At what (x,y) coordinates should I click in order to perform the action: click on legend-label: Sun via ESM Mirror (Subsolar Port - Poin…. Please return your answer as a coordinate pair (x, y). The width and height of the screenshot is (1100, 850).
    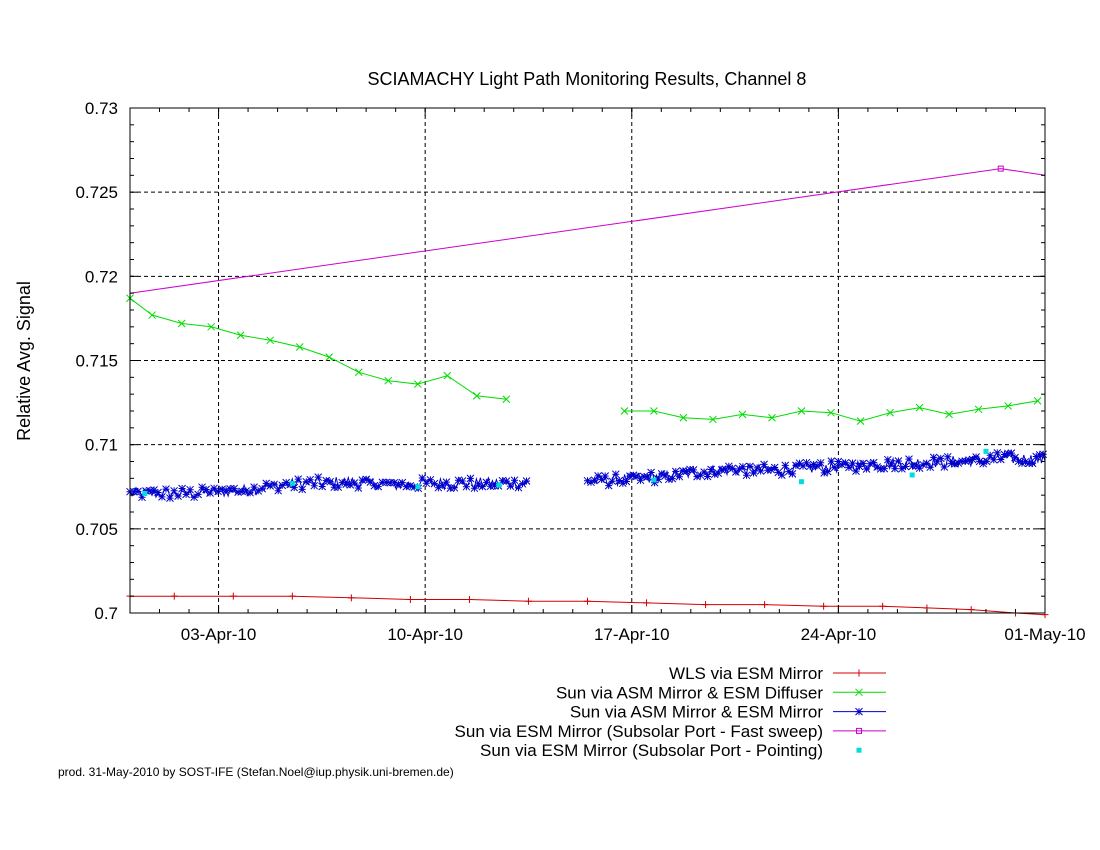
    Looking at the image, I should click on (651, 750).